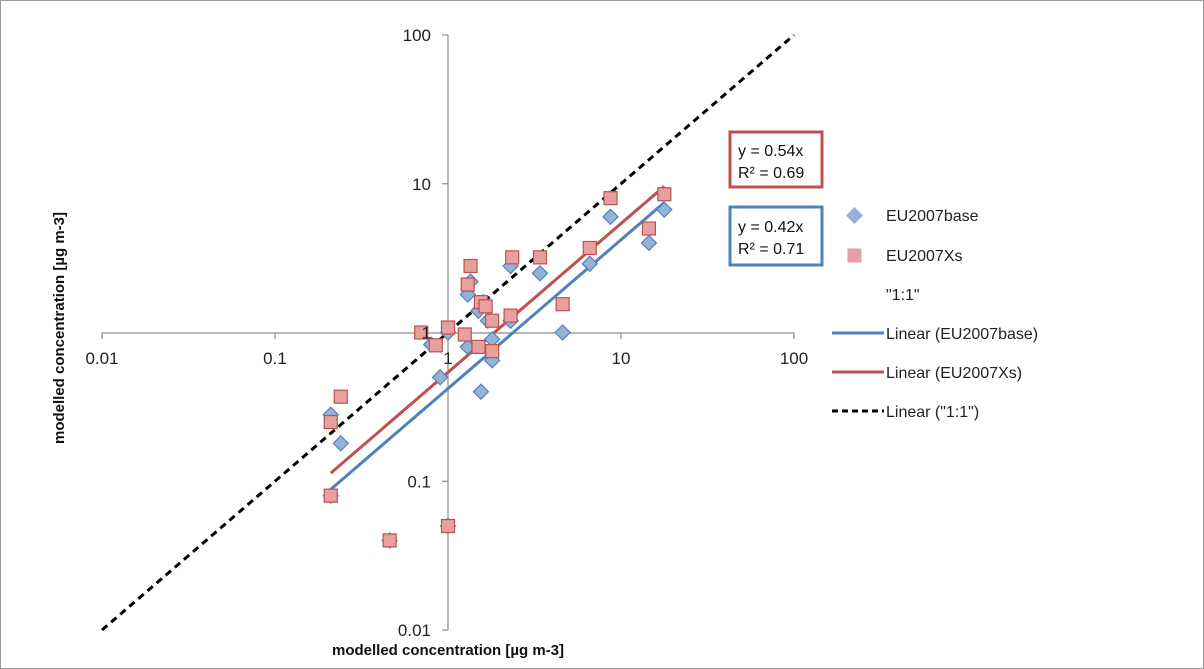  What do you see at coordinates (924, 256) in the screenshot?
I see `legend-label-eu2007xs: EU2007Xs` at bounding box center [924, 256].